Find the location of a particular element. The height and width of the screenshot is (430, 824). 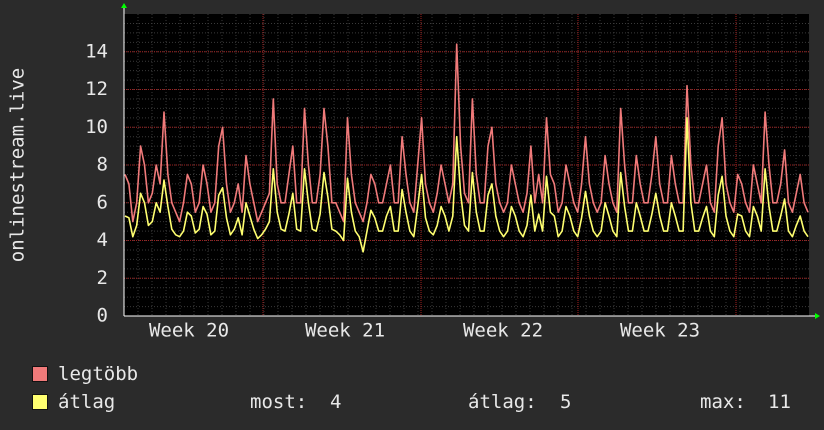

stat-current-value: 4 is located at coordinates (336, 402).